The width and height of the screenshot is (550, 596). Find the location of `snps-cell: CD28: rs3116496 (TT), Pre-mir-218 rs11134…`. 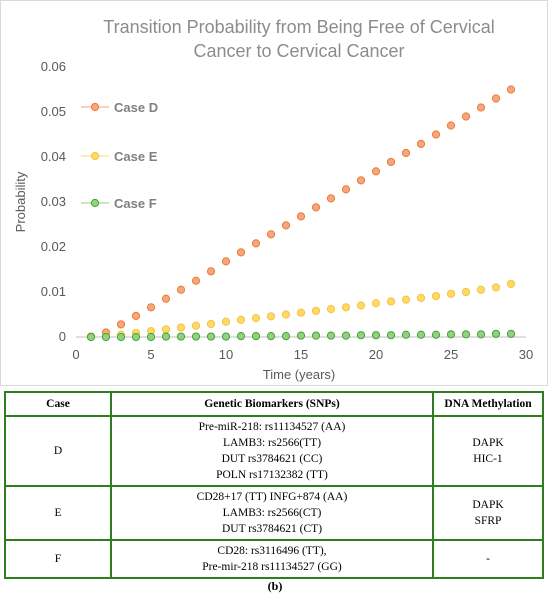

snps-cell: CD28: rs3116496 (TT), Pre-mir-218 rs11134… is located at coordinates (272, 559).